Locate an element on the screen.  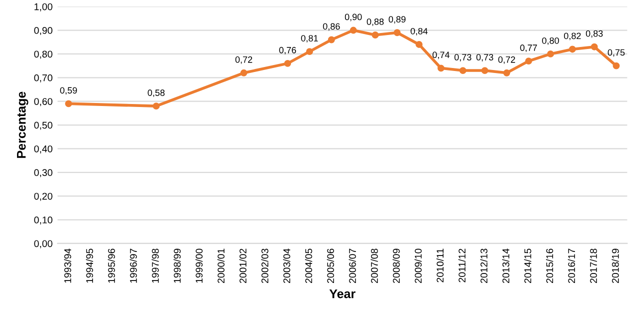
y-tick-label: 0,00 is located at coordinates (43, 244).